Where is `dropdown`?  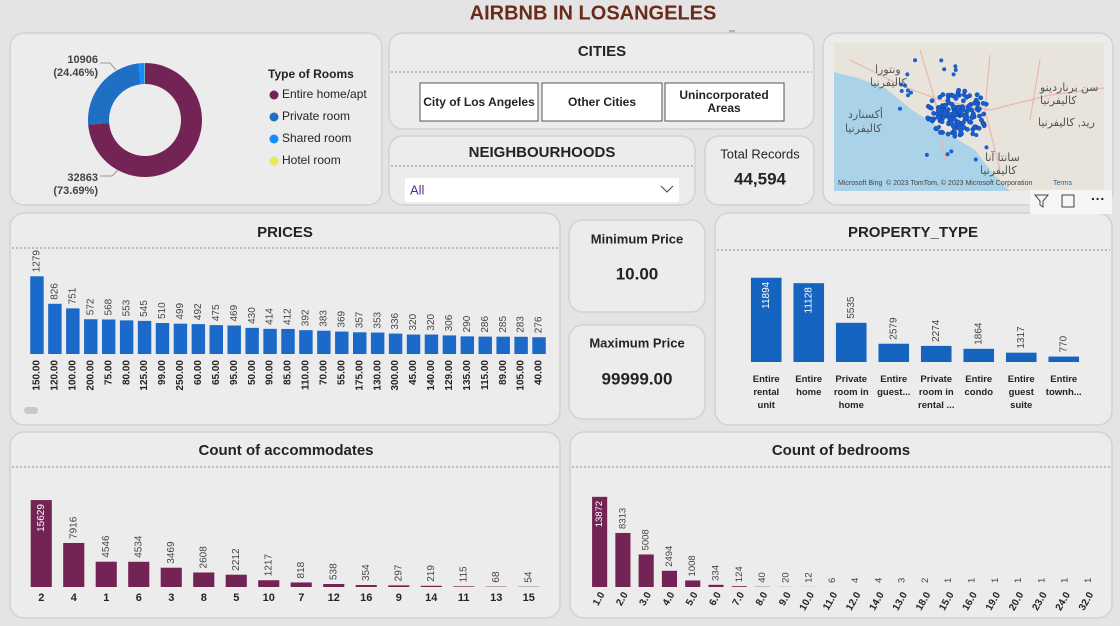 dropdown is located at coordinates (542, 190).